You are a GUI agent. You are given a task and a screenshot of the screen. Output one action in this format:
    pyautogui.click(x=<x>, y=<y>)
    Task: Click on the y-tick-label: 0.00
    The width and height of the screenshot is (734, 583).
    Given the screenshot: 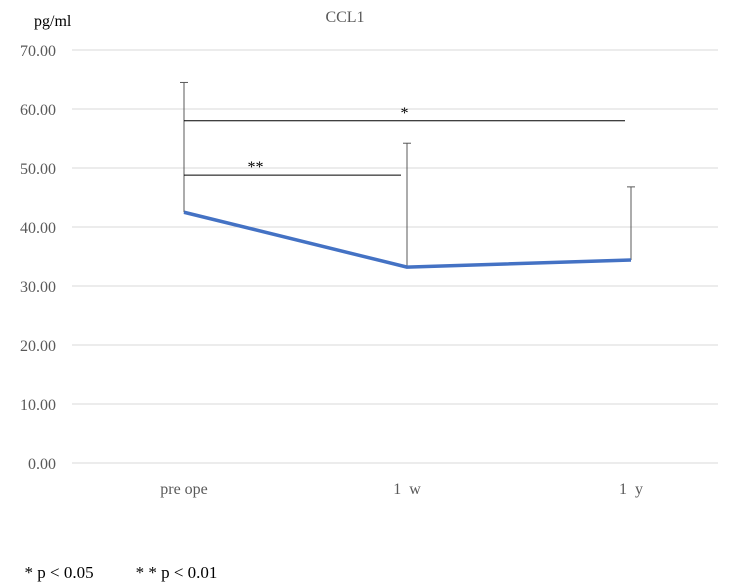 What is the action you would take?
    pyautogui.click(x=42, y=464)
    